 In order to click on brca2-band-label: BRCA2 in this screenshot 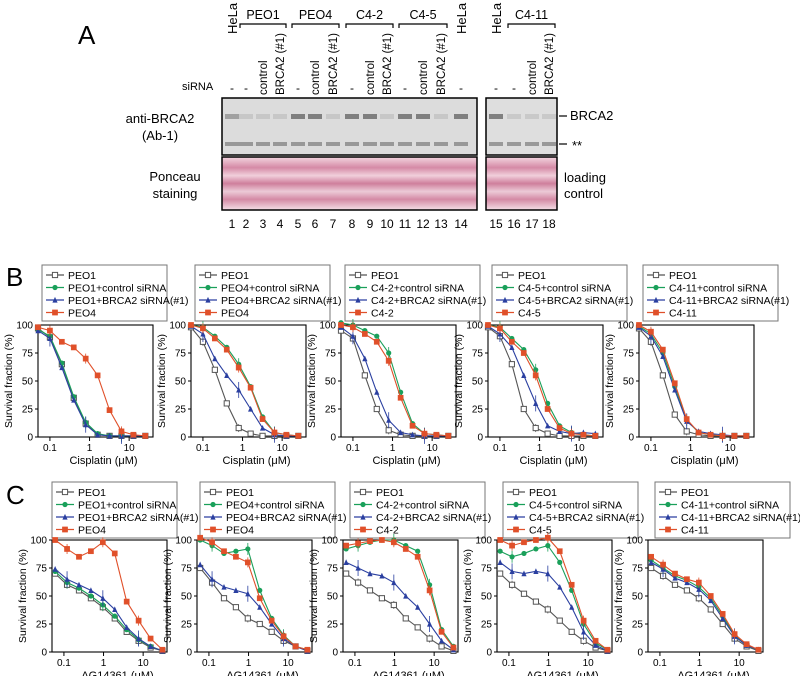, I will do `click(591, 115)`.